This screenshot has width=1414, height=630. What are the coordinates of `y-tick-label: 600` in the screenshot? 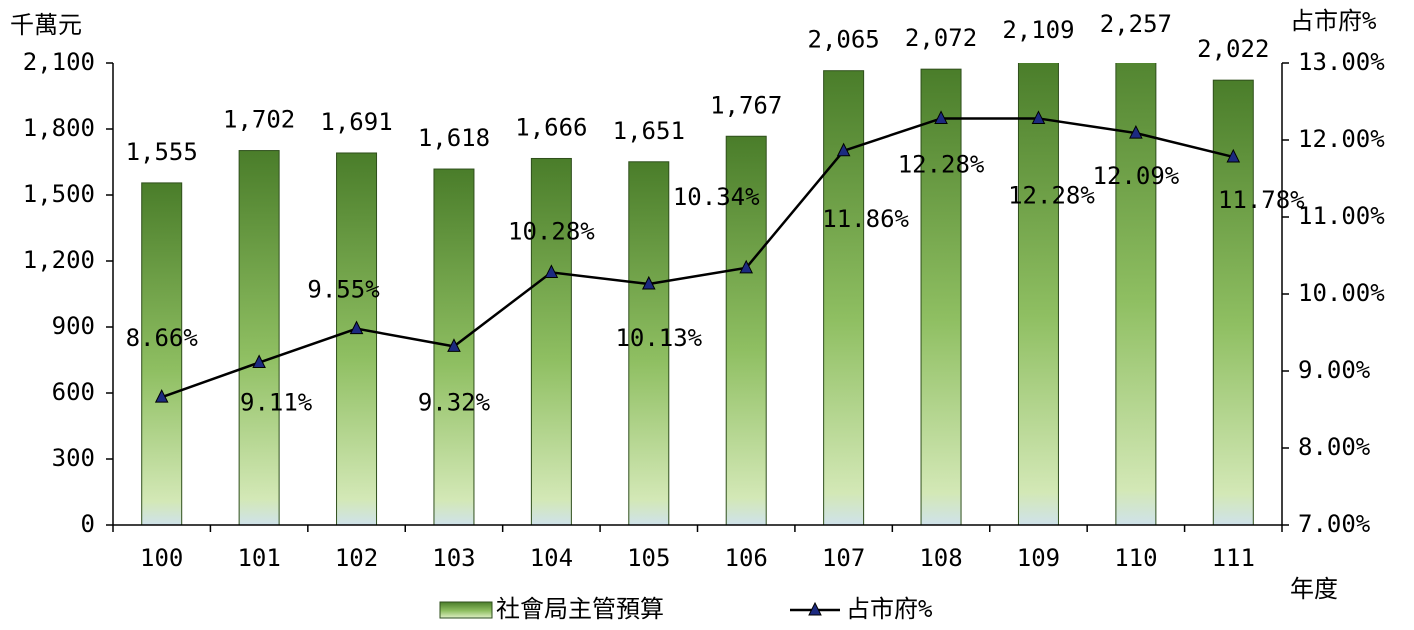 It's located at (73, 392).